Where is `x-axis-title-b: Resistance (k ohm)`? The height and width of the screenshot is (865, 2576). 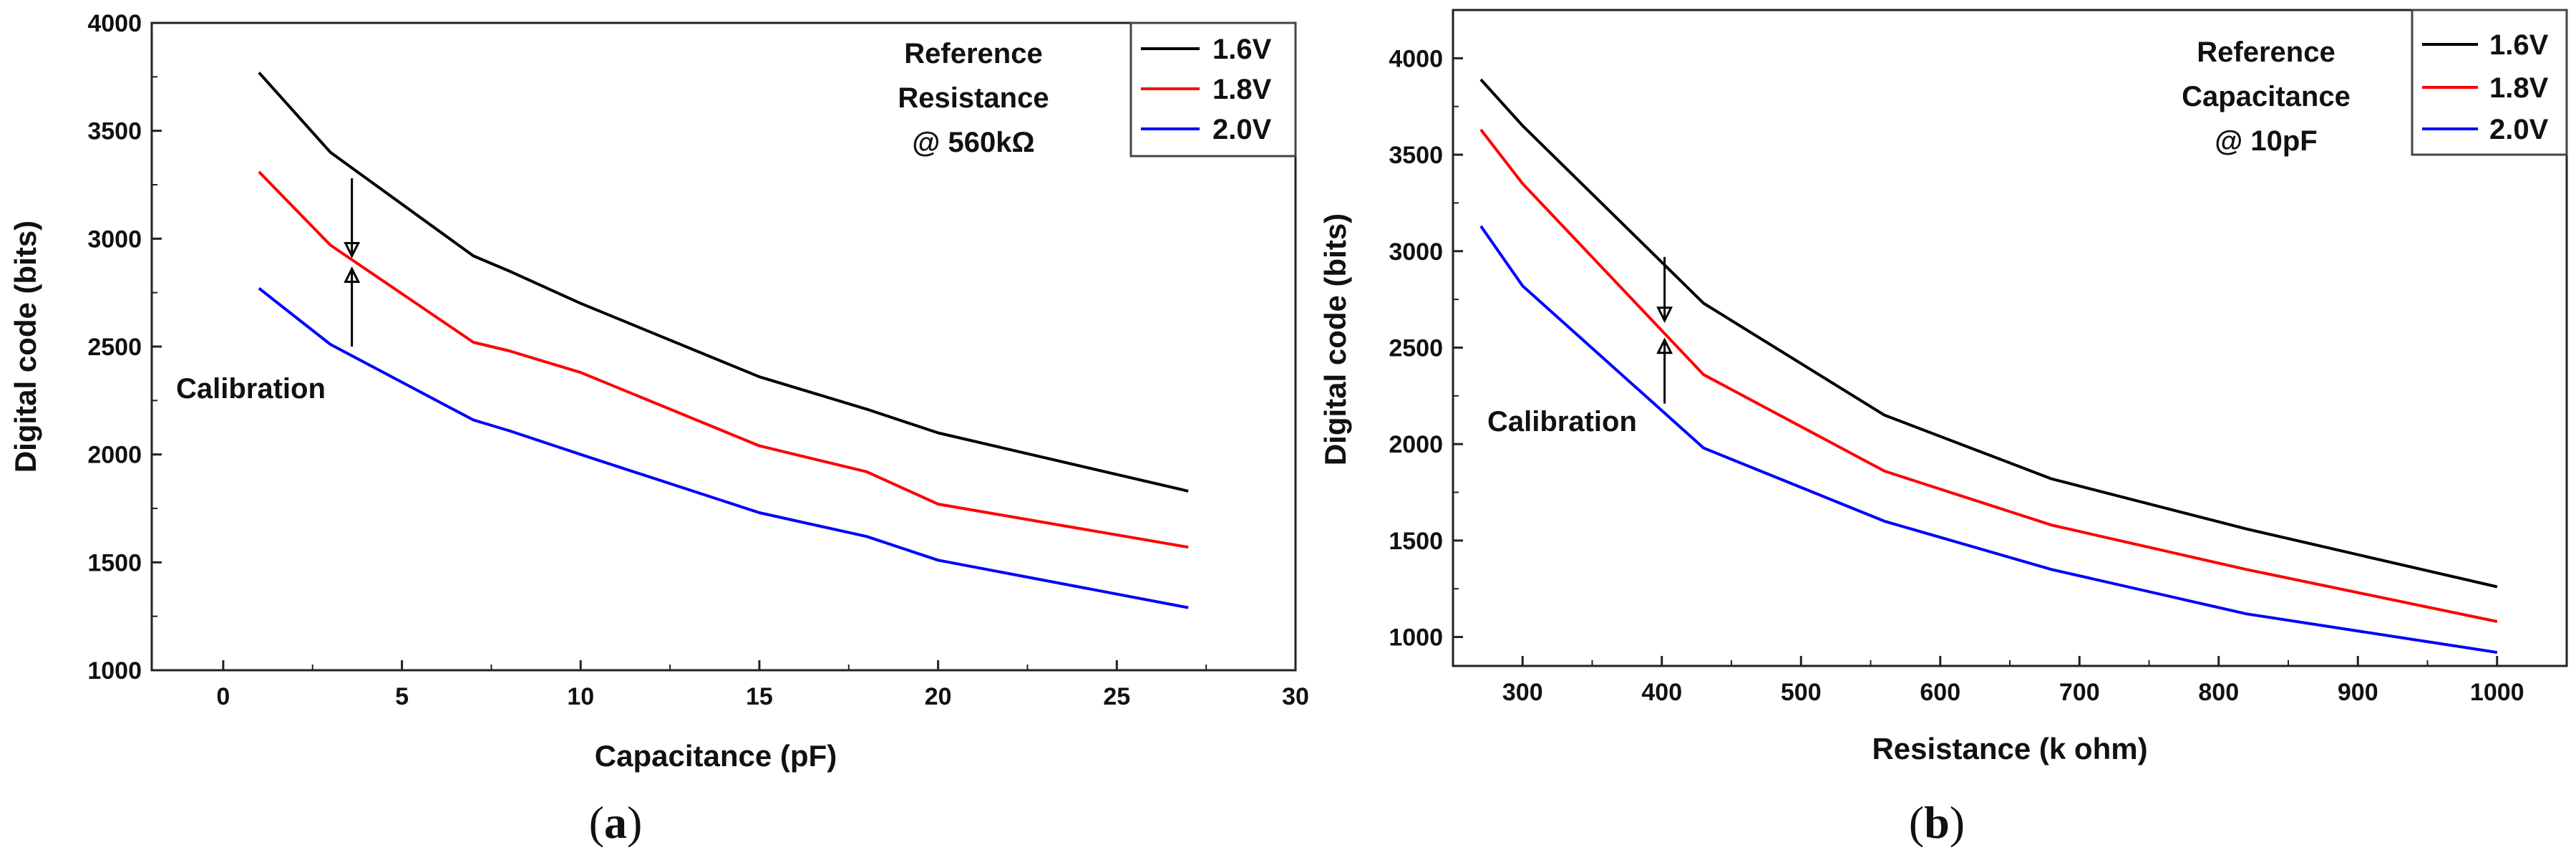 x-axis-title-b: Resistance (k ohm) is located at coordinates (2009, 748).